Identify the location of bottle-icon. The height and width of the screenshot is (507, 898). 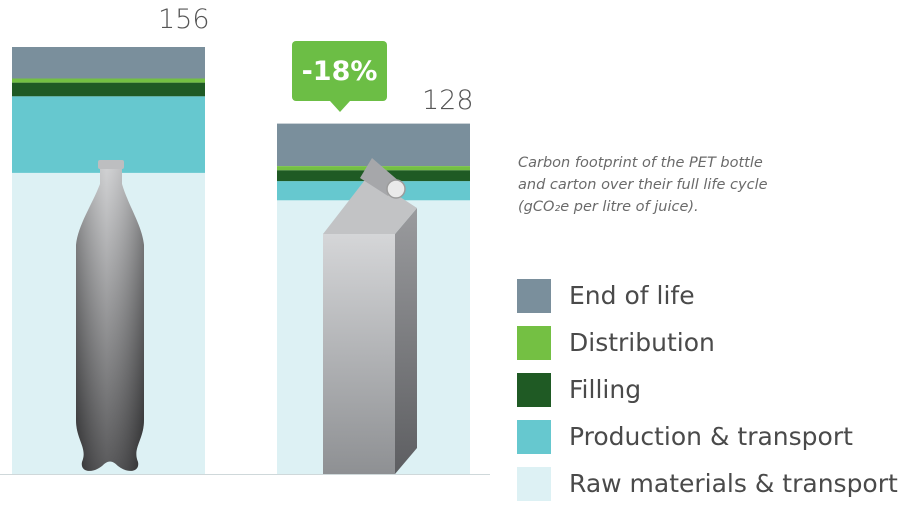
(110, 315).